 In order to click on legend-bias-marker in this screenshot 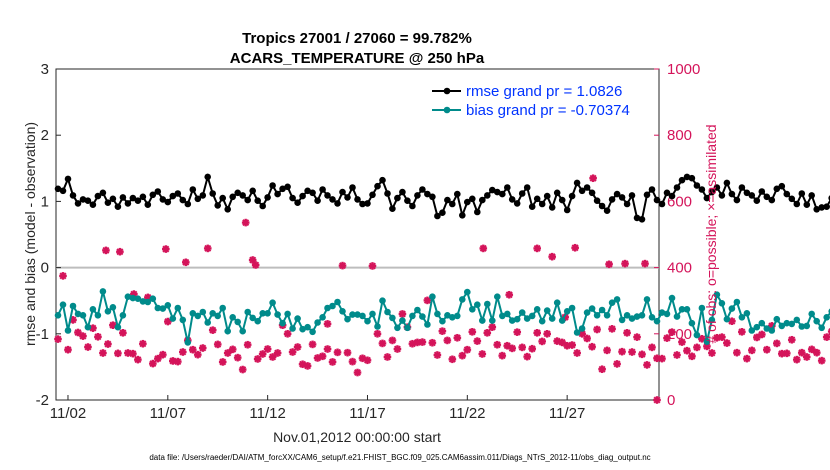, I will do `click(447, 110)`.